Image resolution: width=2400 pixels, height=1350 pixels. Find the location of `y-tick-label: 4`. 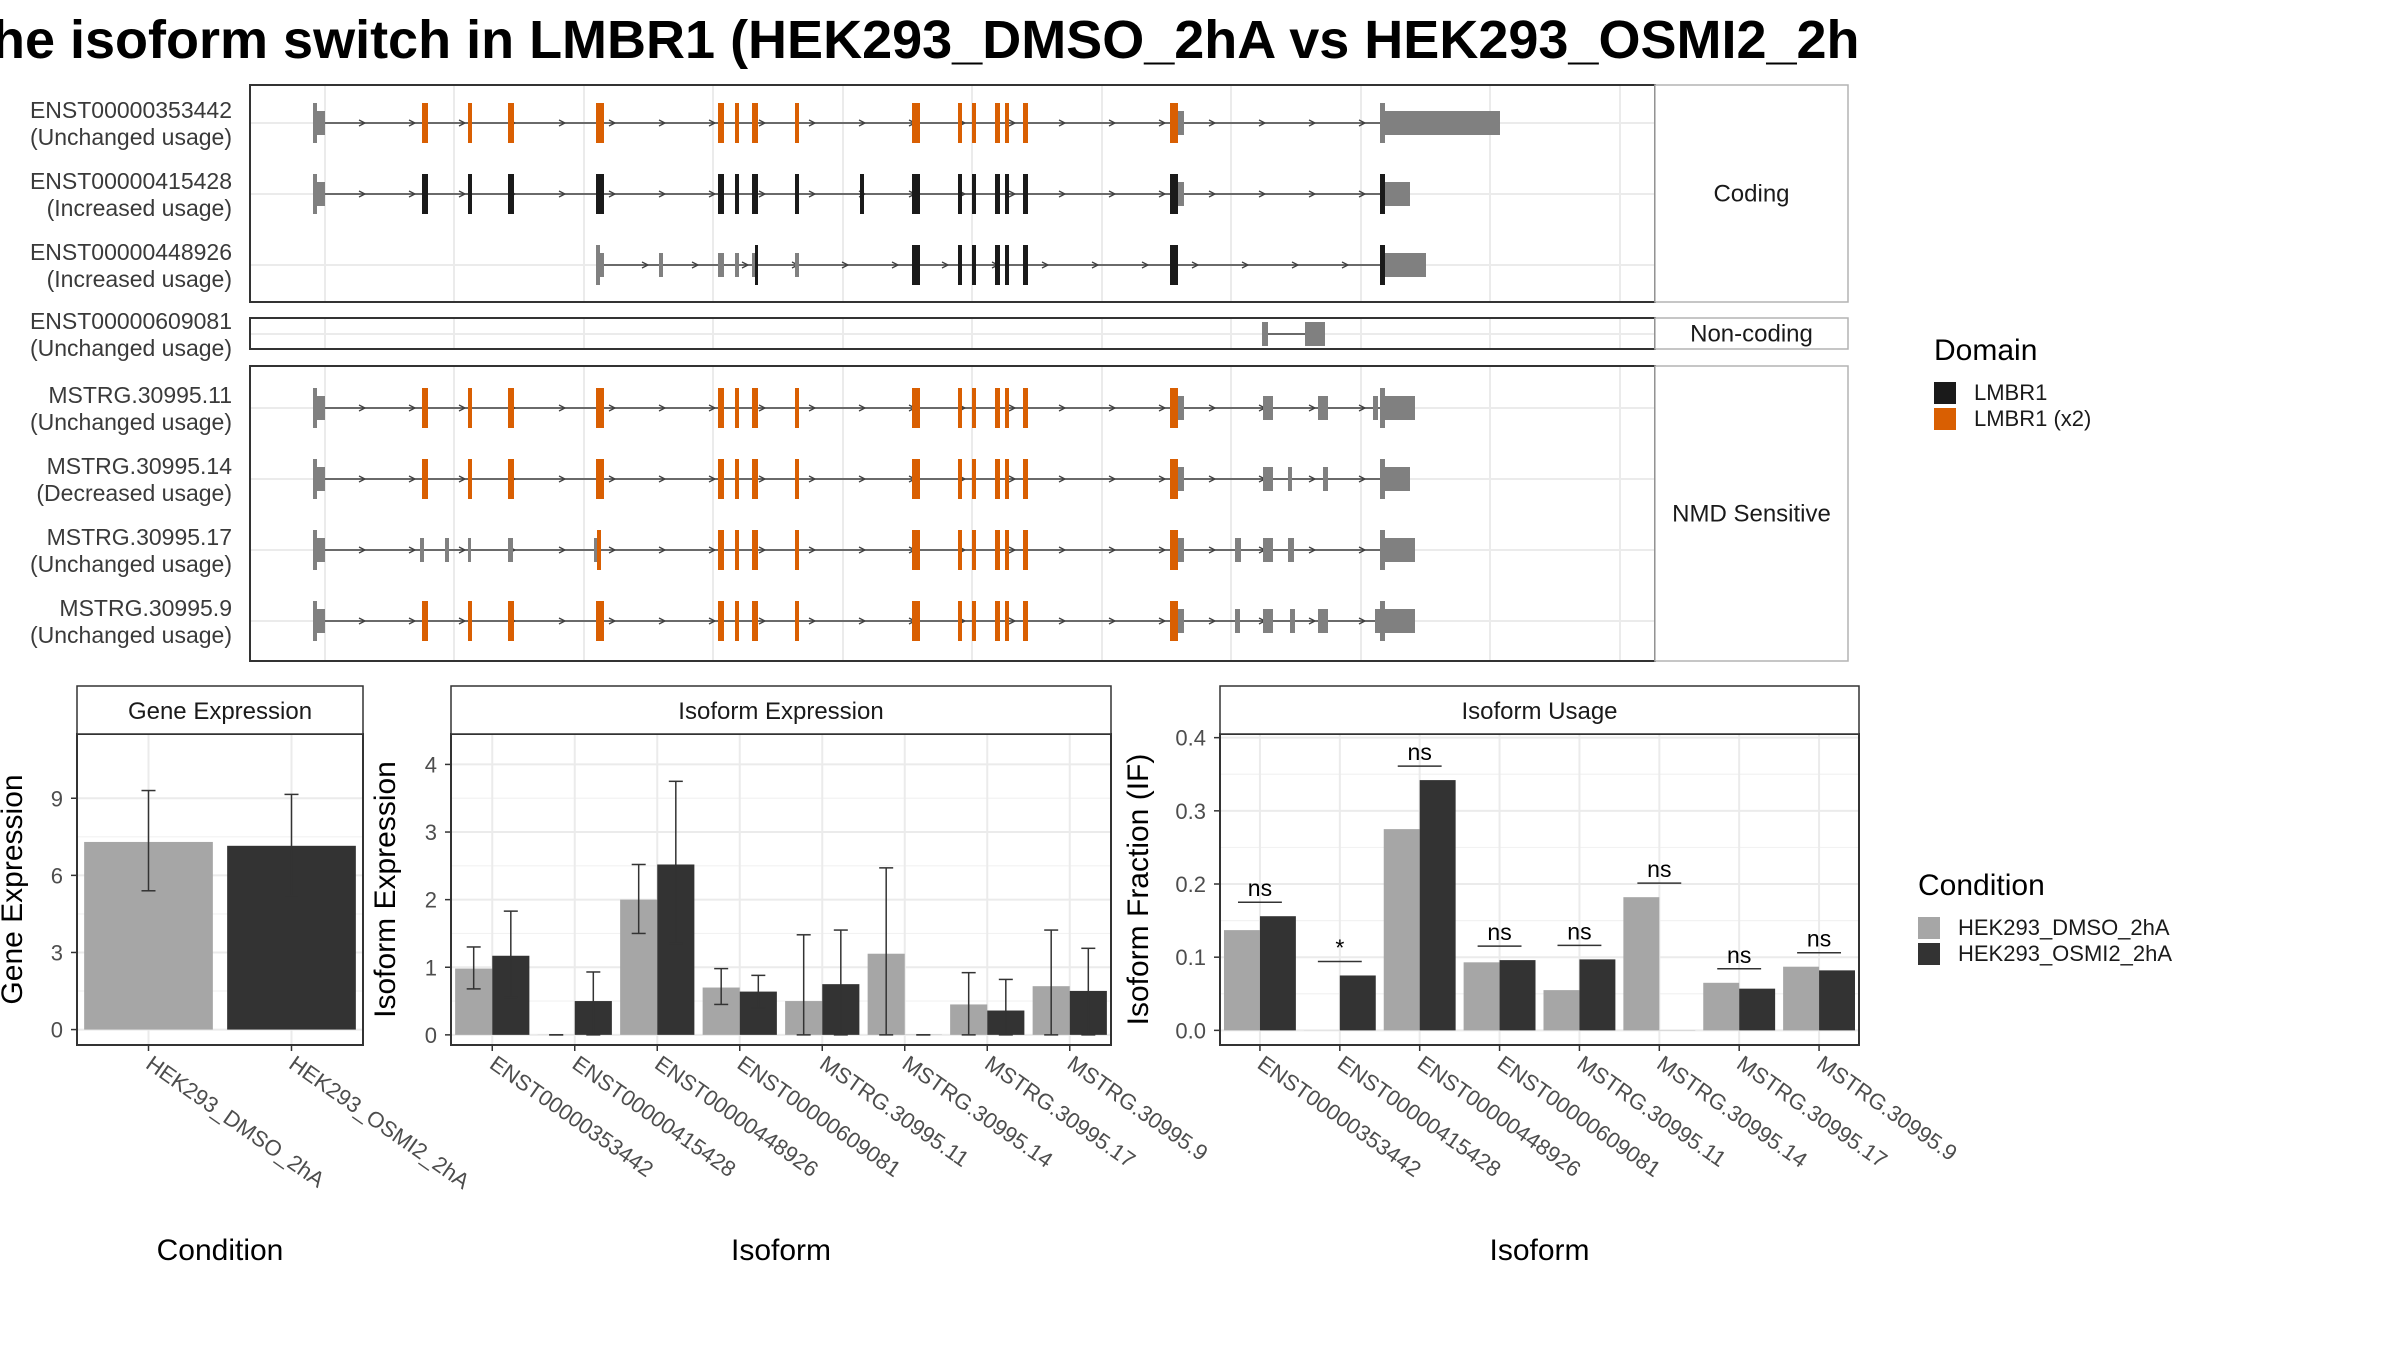

y-tick-label: 4 is located at coordinates (431, 764).